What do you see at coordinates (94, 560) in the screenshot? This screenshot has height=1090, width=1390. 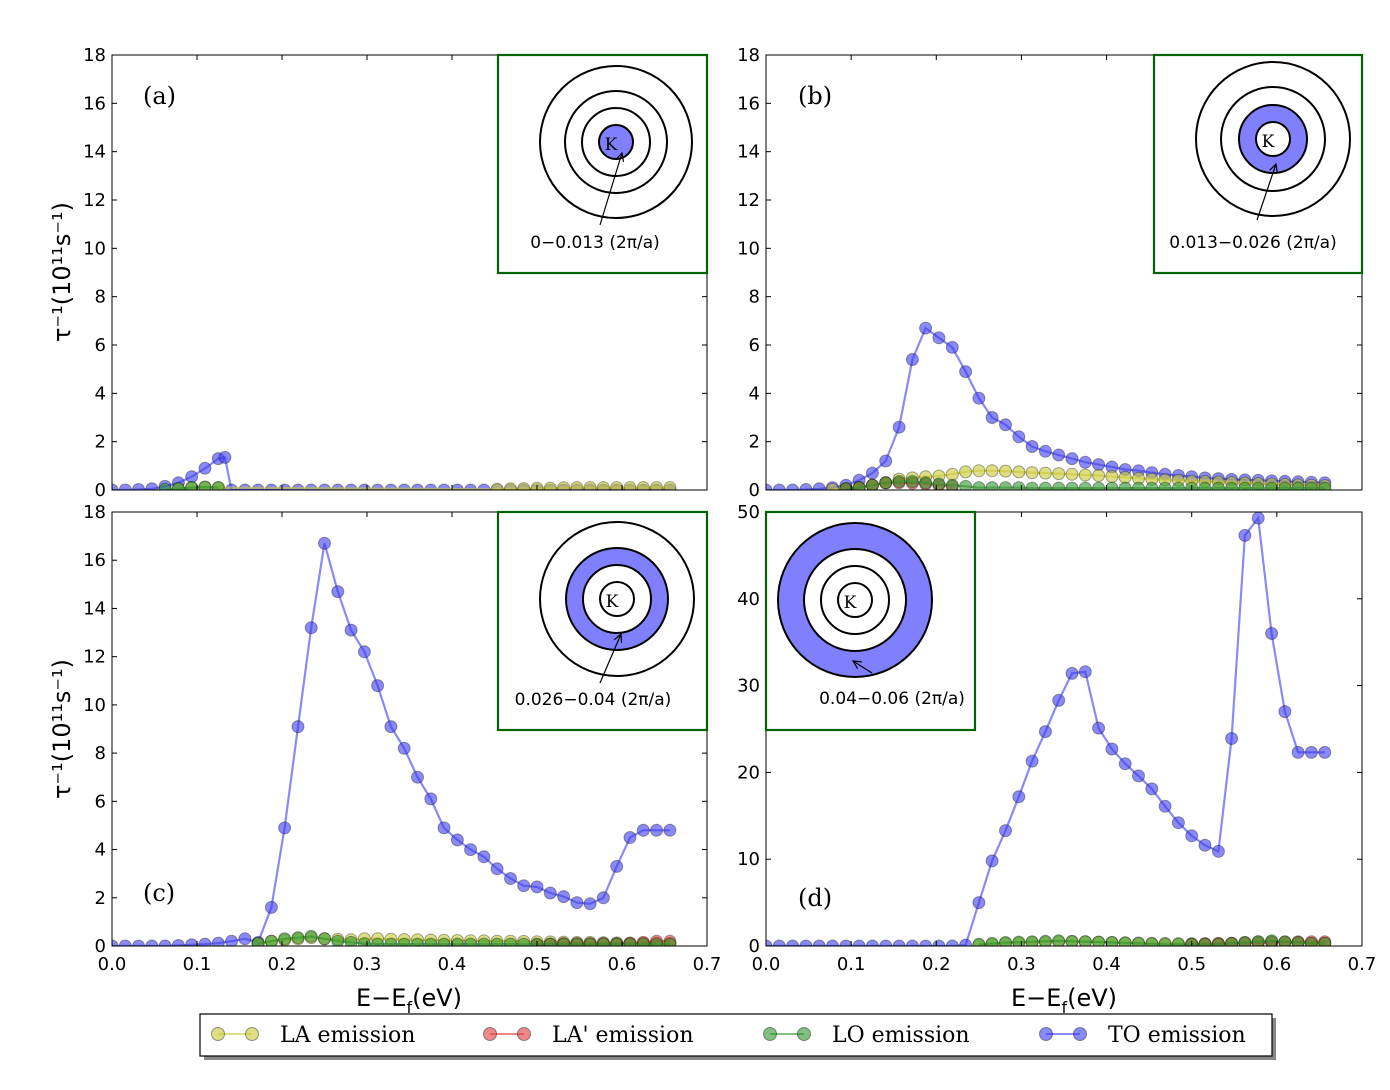 I see `y-tick-label: 16` at bounding box center [94, 560].